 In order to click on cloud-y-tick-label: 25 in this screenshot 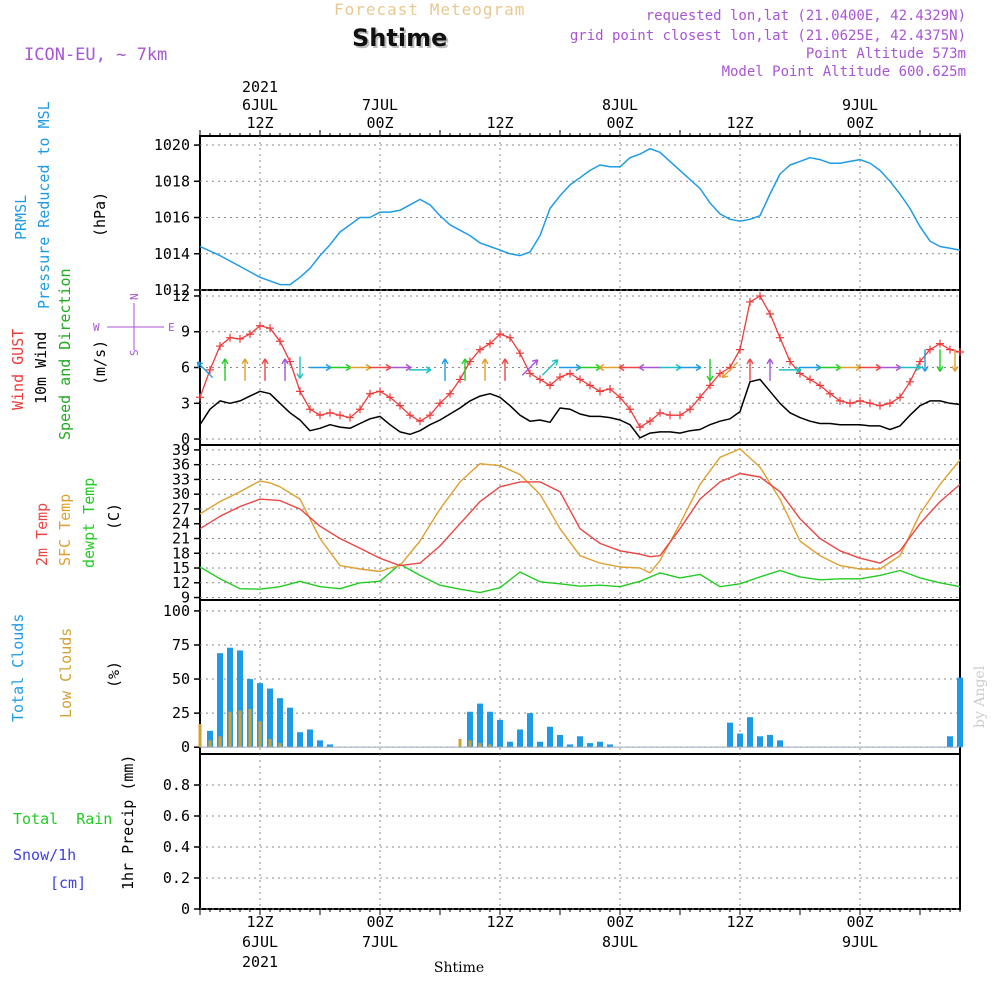, I will do `click(181, 713)`.